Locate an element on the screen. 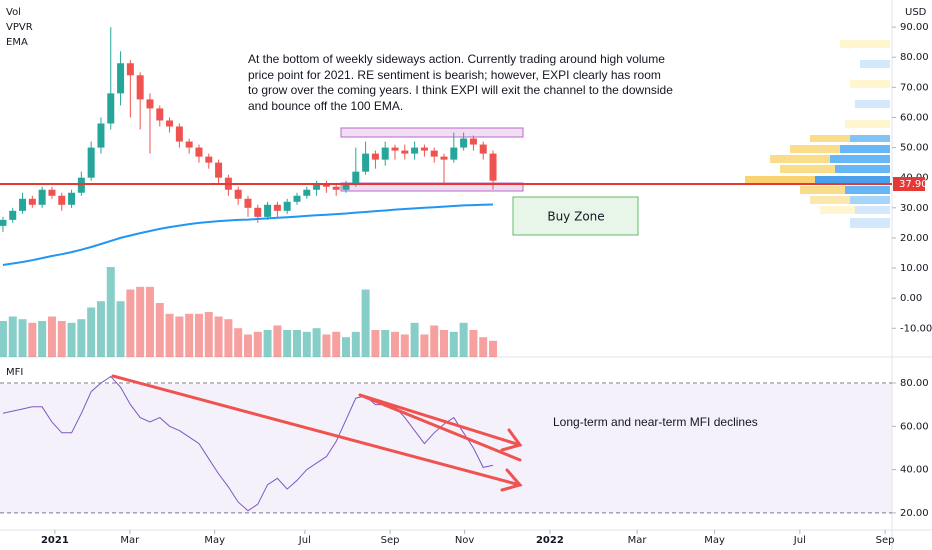 The height and width of the screenshot is (550, 932). y-tick-label: 50.00 is located at coordinates (914, 148).